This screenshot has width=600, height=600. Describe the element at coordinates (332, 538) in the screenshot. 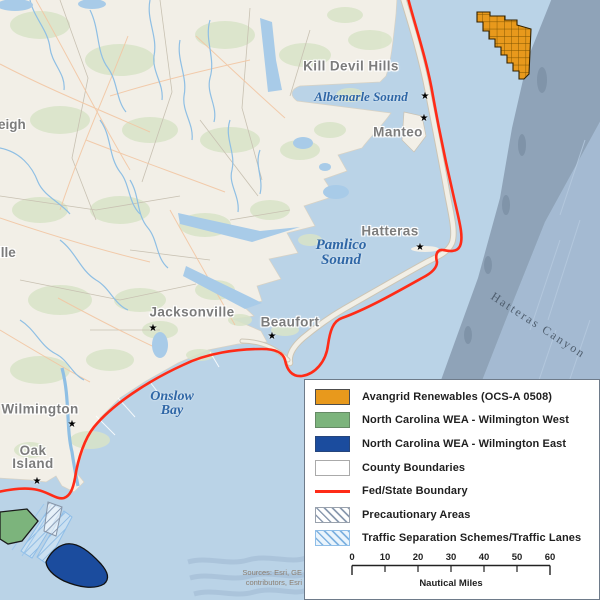

I see `traffic-separation-swatch` at that location.